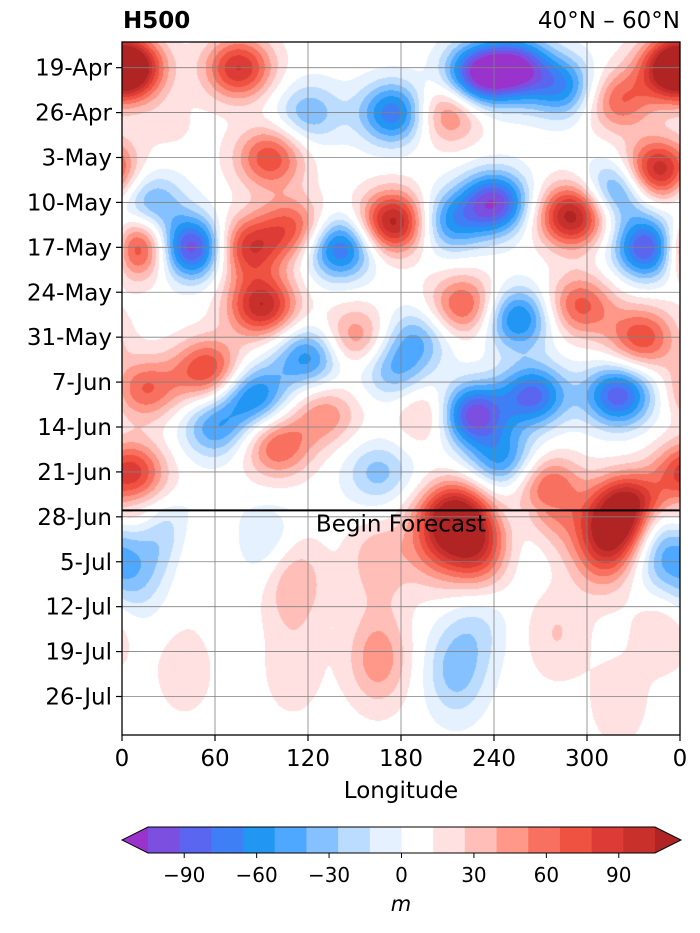  What do you see at coordinates (69, 338) in the screenshot?
I see `y-tick-label: 31-May` at bounding box center [69, 338].